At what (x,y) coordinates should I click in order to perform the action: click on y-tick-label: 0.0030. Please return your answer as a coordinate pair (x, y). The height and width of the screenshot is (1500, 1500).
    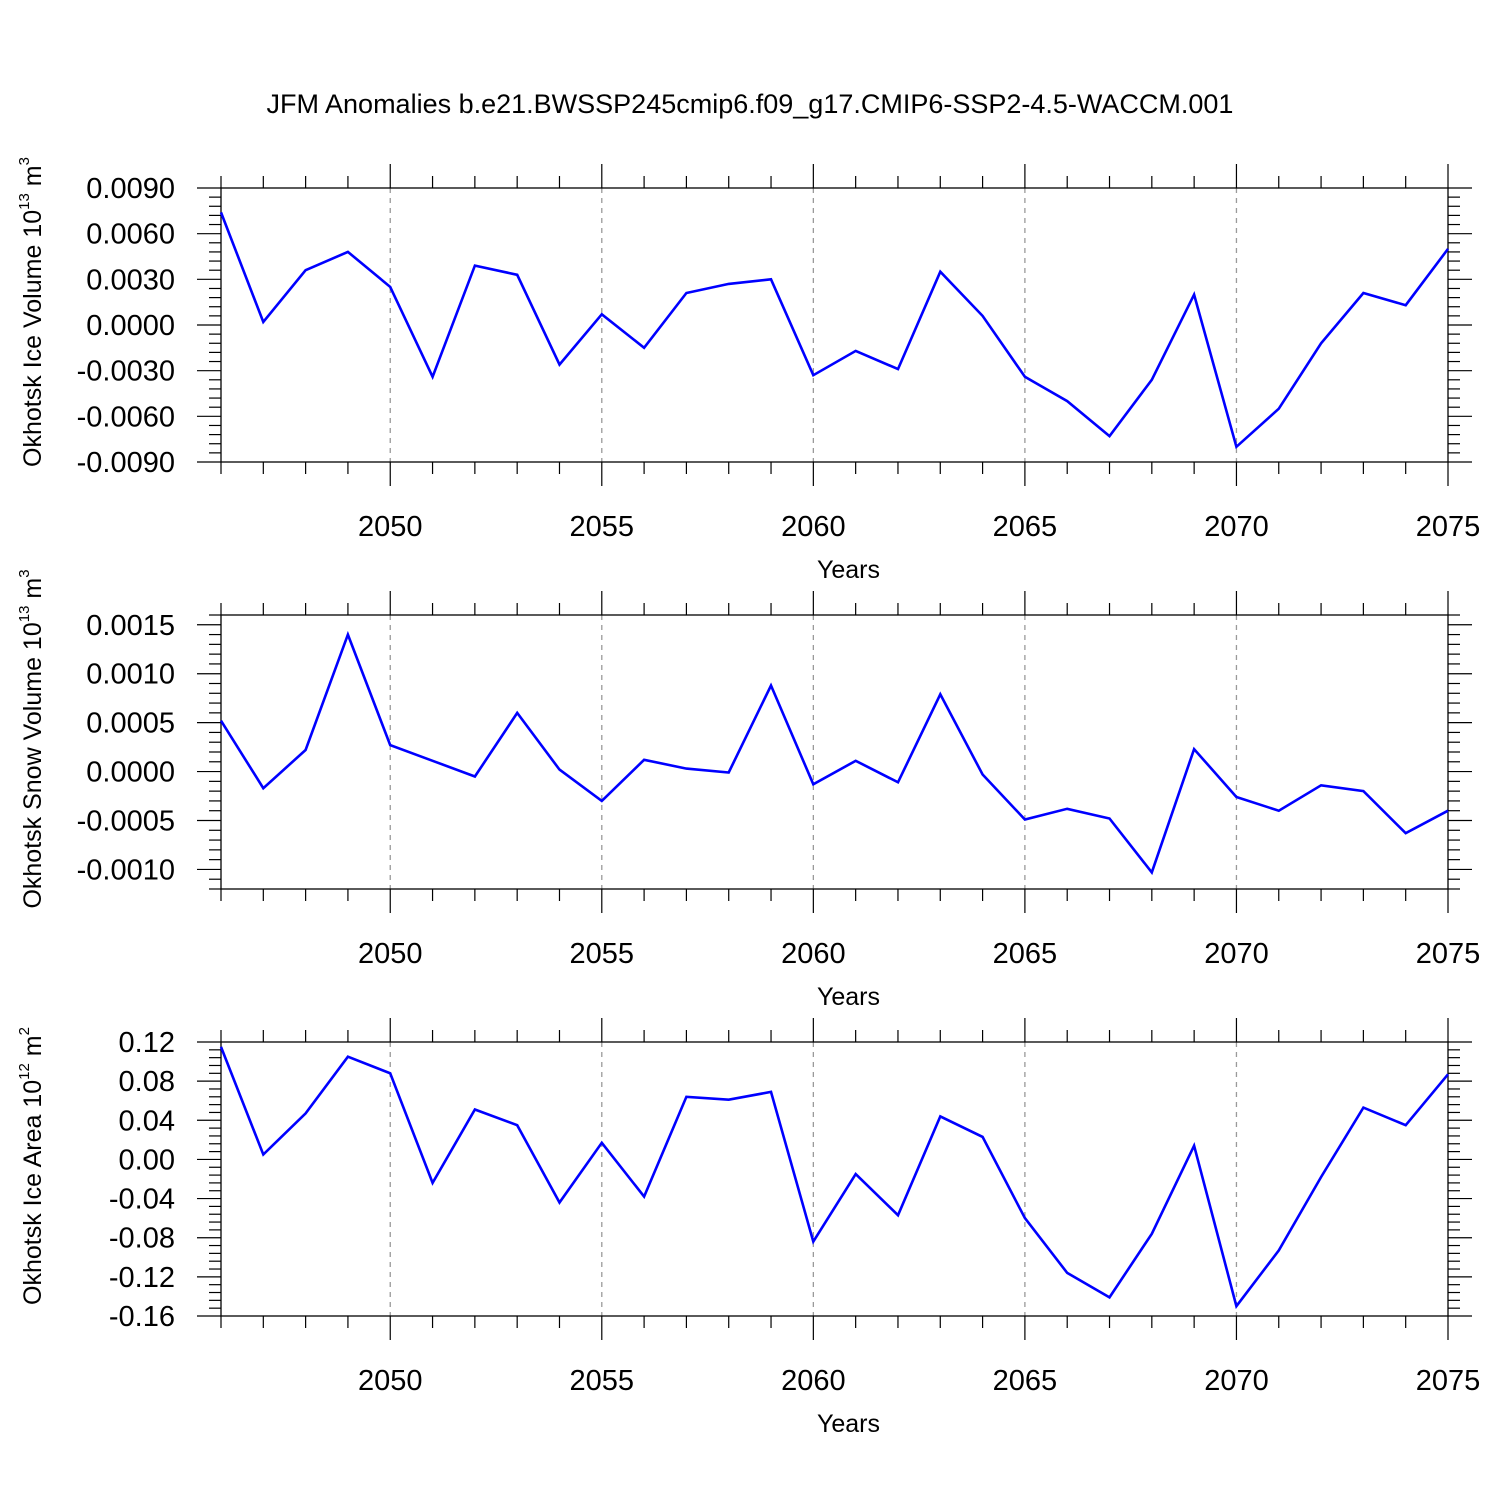
    Looking at the image, I should click on (130, 280).